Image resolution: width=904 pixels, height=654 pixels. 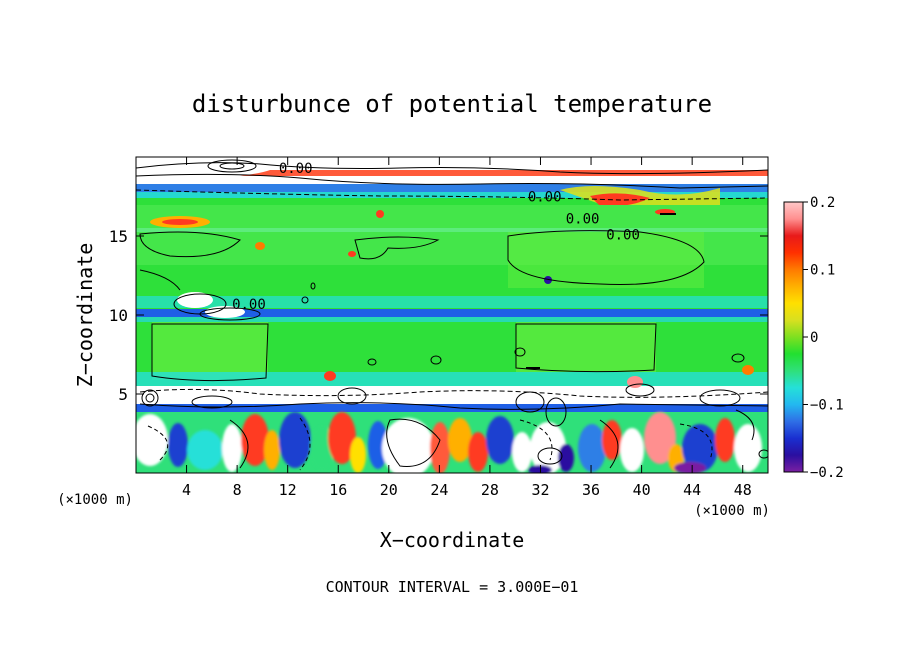 What do you see at coordinates (793, 337) in the screenshot?
I see `colorbar-bar` at bounding box center [793, 337].